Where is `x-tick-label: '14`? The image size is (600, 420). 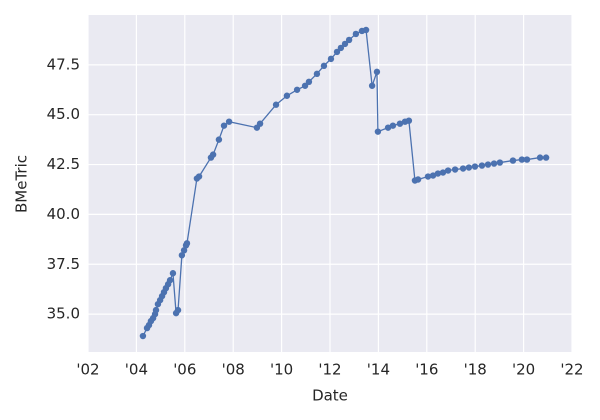 x-tick-label: '14 is located at coordinates (378, 370).